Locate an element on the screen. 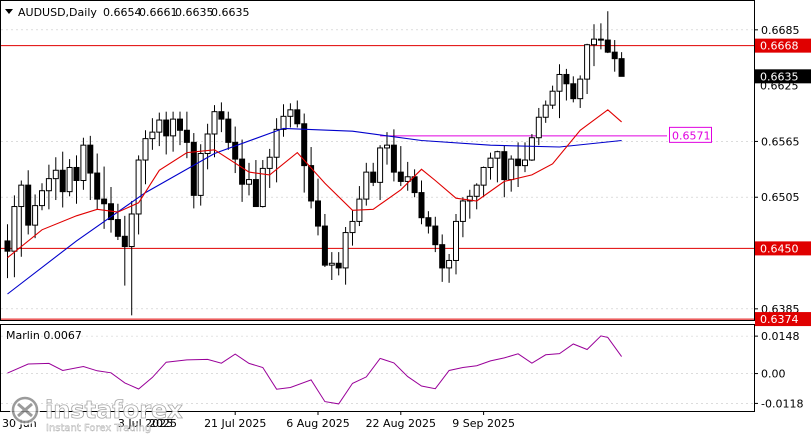  marlin-line is located at coordinates (315, 370).